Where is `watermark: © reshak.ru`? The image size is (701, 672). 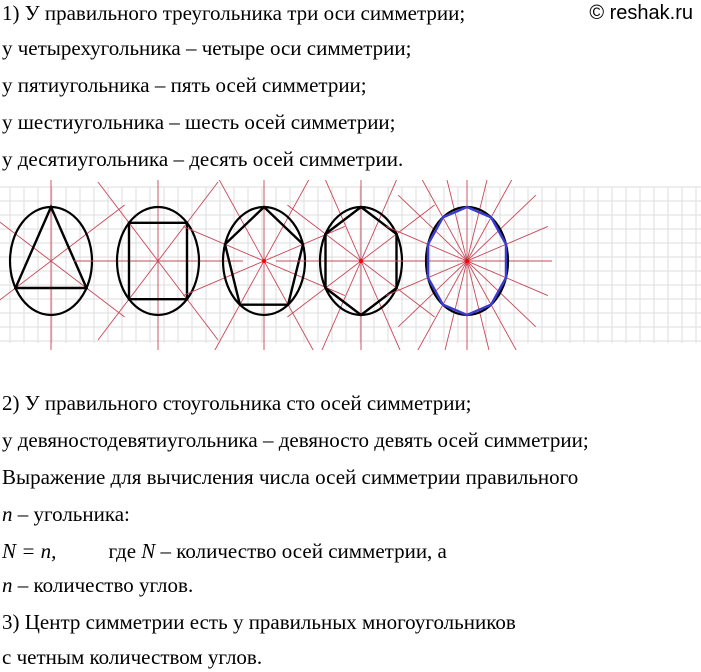 watermark: © reshak.ru is located at coordinates (641, 13).